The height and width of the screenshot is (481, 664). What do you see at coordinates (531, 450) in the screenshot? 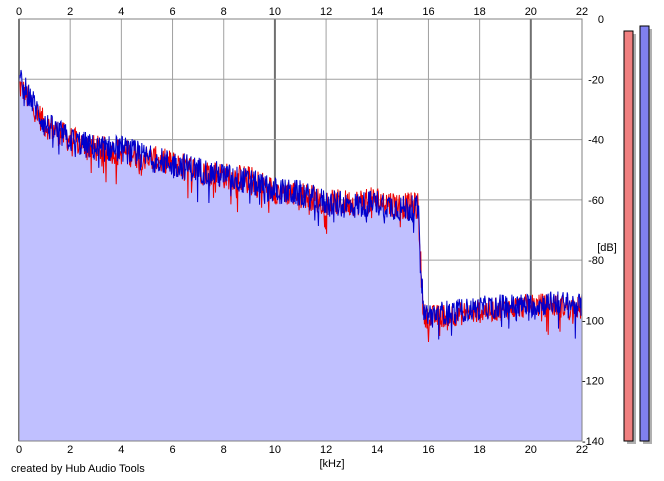
I see `x-tick-label-bottom: 20` at bounding box center [531, 450].